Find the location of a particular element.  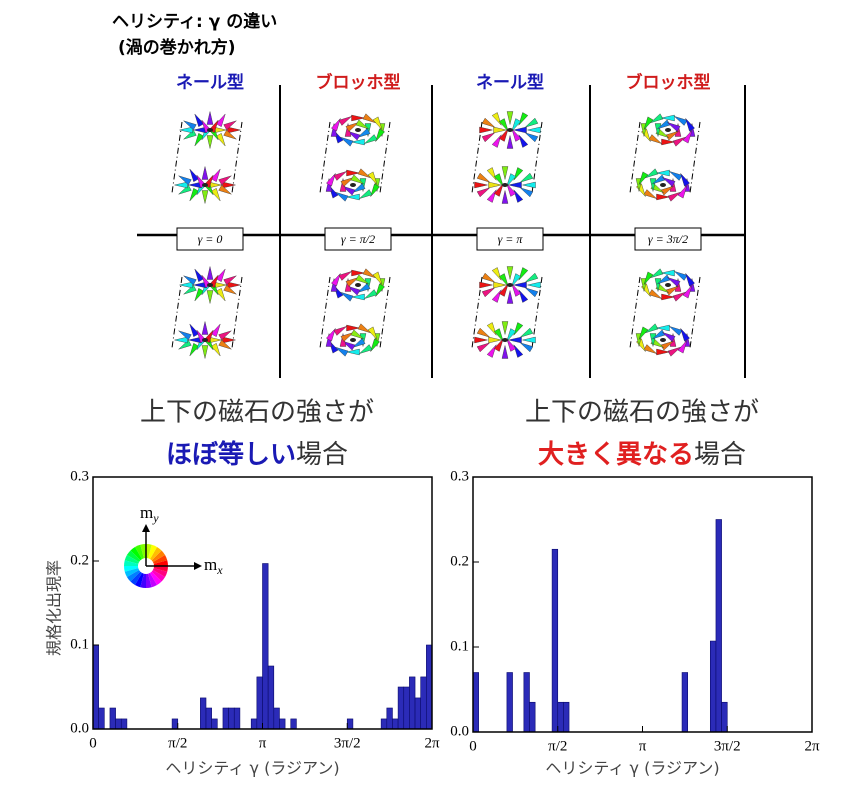

title: ヘリシティ: γ の違い is located at coordinates (194, 21).